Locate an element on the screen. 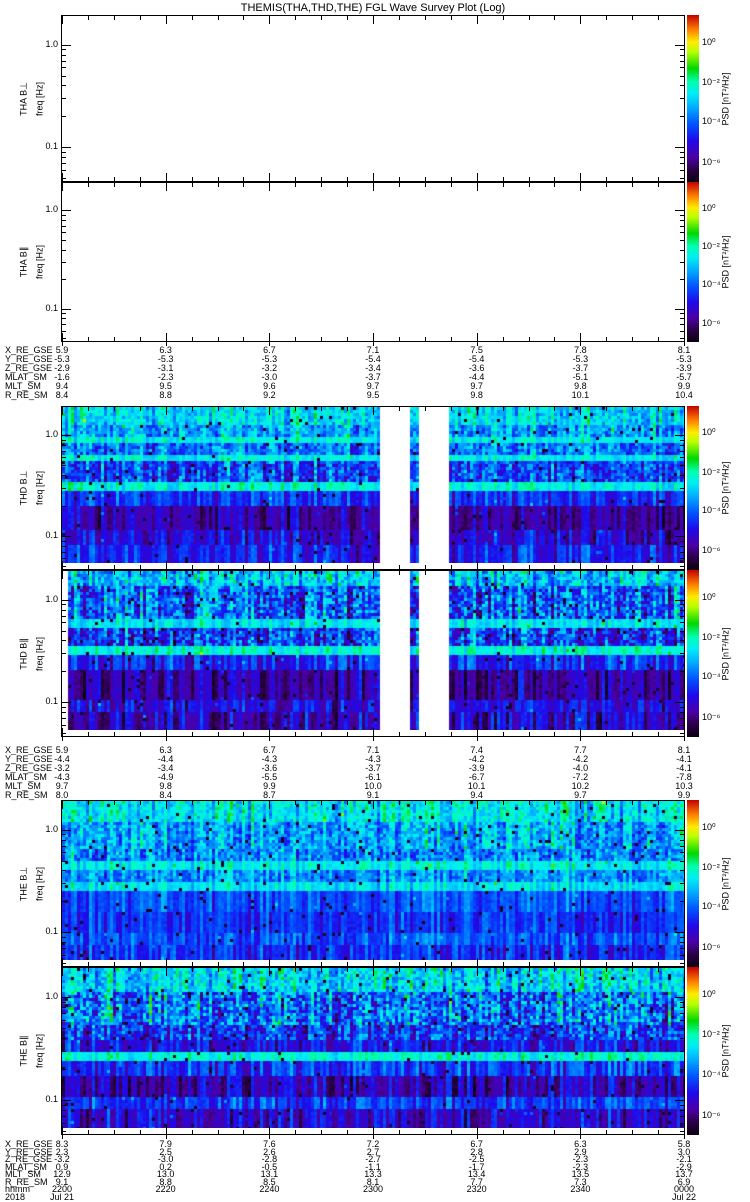  ephemeris-row-label: R_RE_SM is located at coordinates (26, 1181).